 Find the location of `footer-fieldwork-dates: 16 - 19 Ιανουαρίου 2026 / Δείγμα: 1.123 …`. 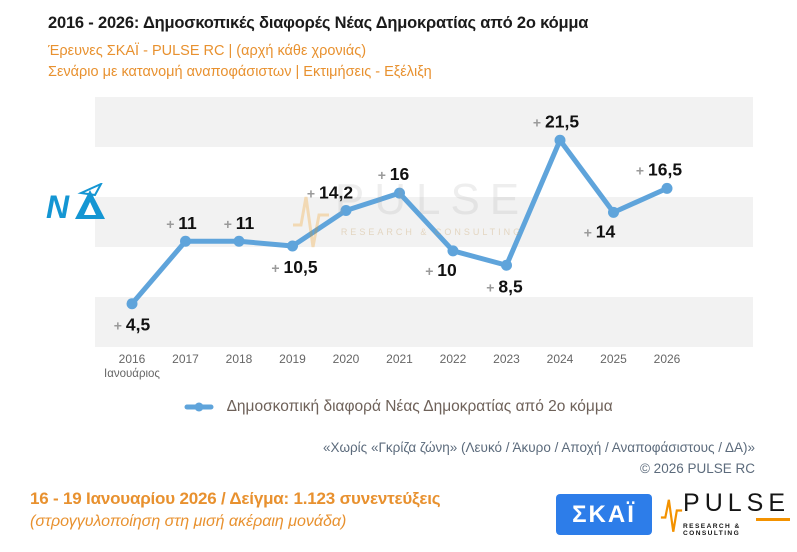

footer-fieldwork-dates: 16 - 19 Ιανουαρίου 2026 / Δείγμα: 1.123 … is located at coordinates (235, 498).